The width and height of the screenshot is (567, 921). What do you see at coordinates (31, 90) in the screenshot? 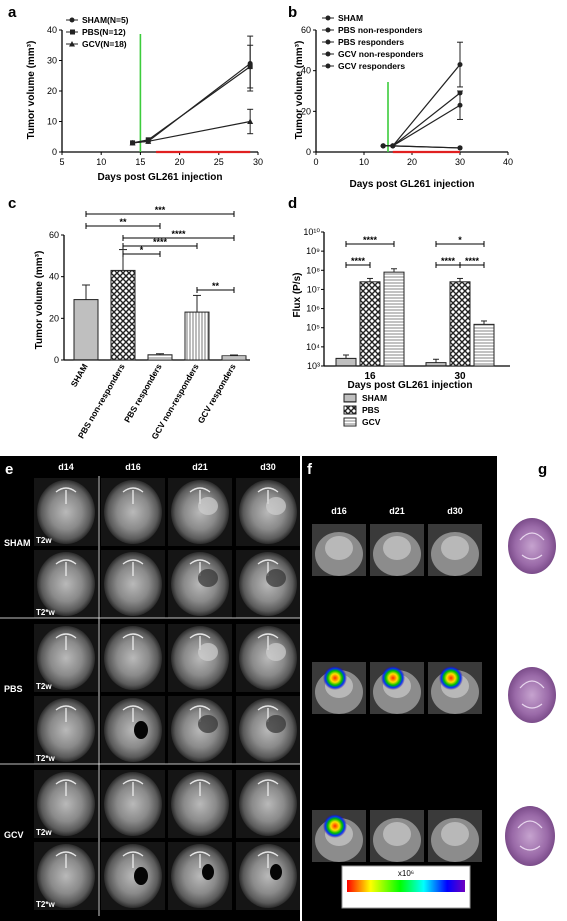
I see `chart-a-ylabel: Tumor volume (mm³)` at bounding box center [31, 90].